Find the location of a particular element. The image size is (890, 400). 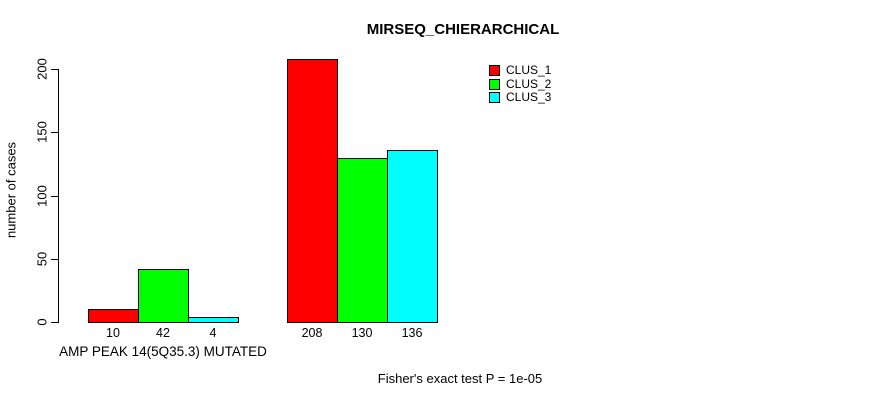

y-tick-label: 200 is located at coordinates (42, 69).